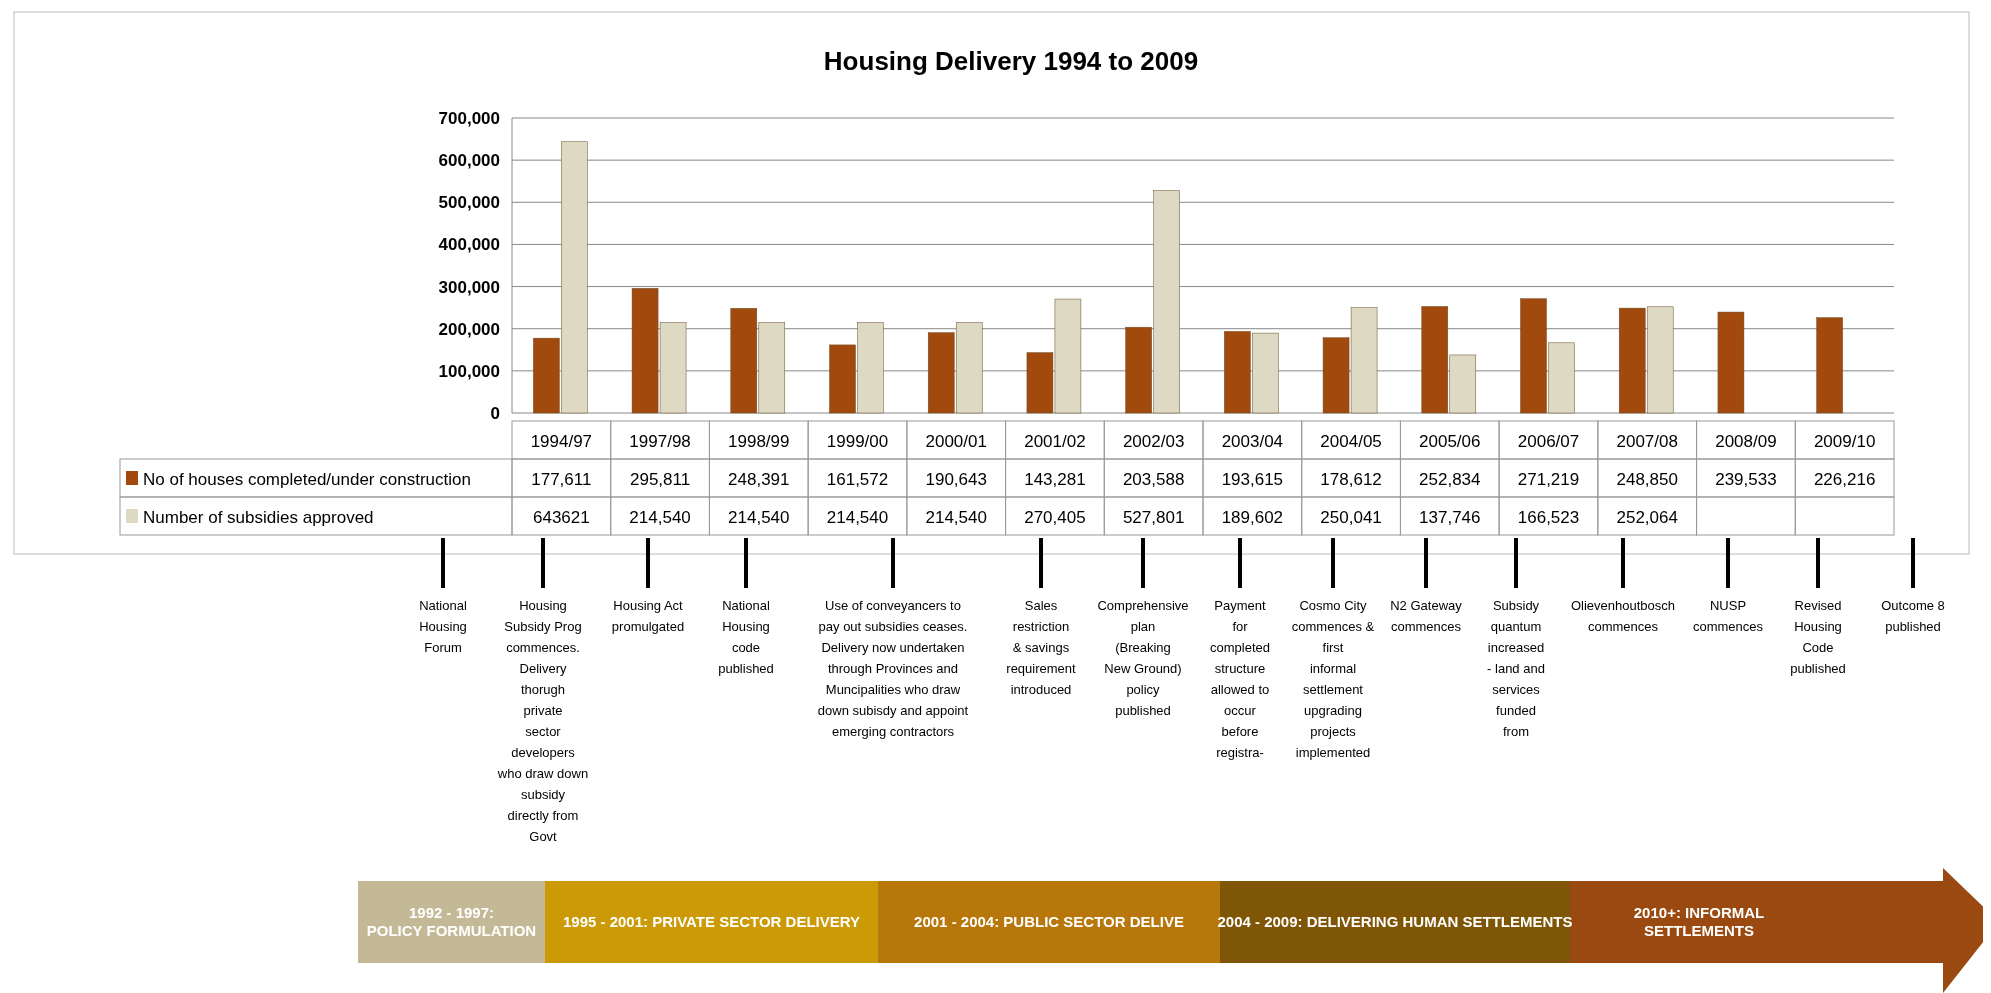 The height and width of the screenshot is (993, 1991). Describe the element at coordinates (1426, 616) in the screenshot. I see `text: N2 Gateway commences` at that location.